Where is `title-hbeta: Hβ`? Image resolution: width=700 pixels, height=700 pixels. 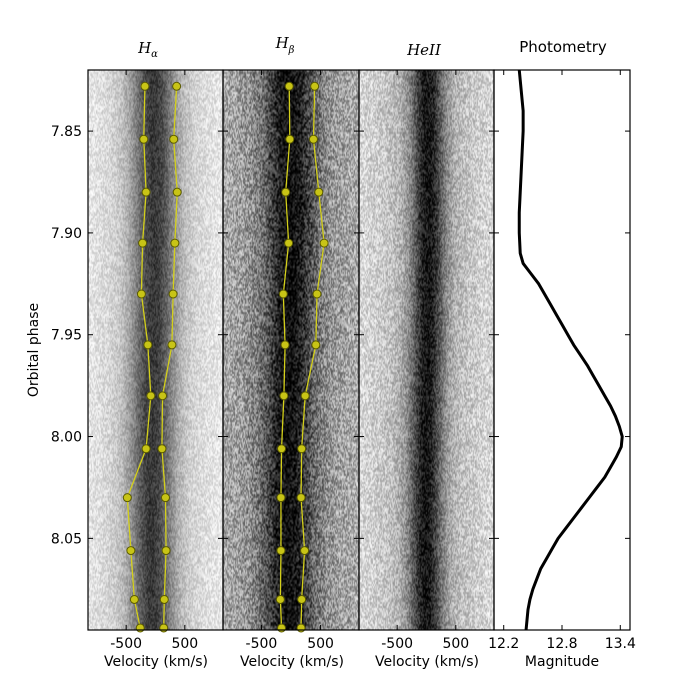 title-hbeta: Hβ is located at coordinates (285, 45).